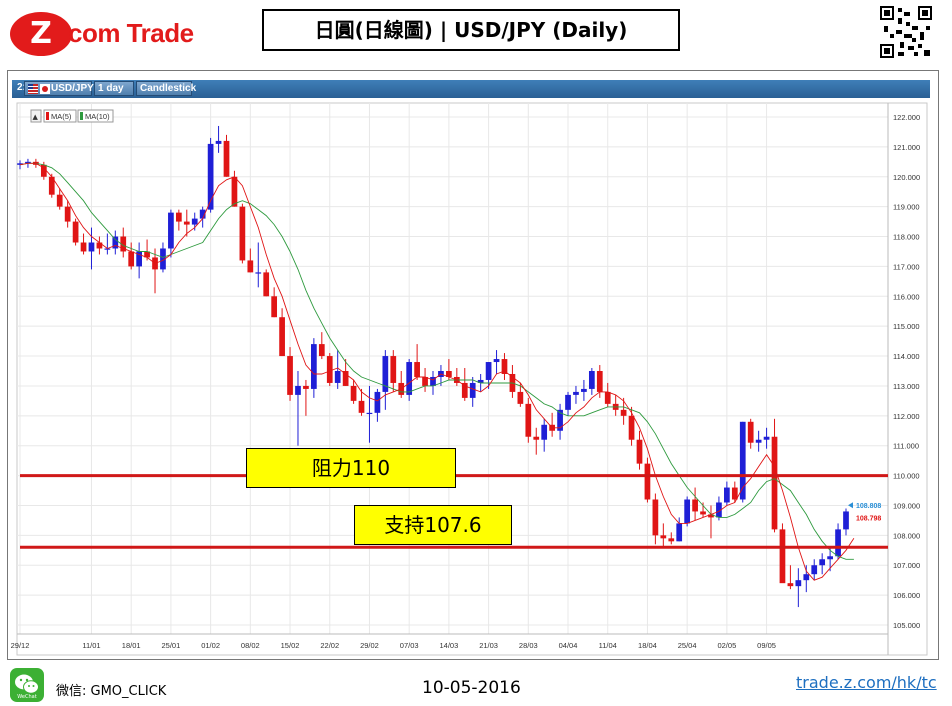  What do you see at coordinates (906, 476) in the screenshot?
I see `y-tick-label: 110.000` at bounding box center [906, 476].